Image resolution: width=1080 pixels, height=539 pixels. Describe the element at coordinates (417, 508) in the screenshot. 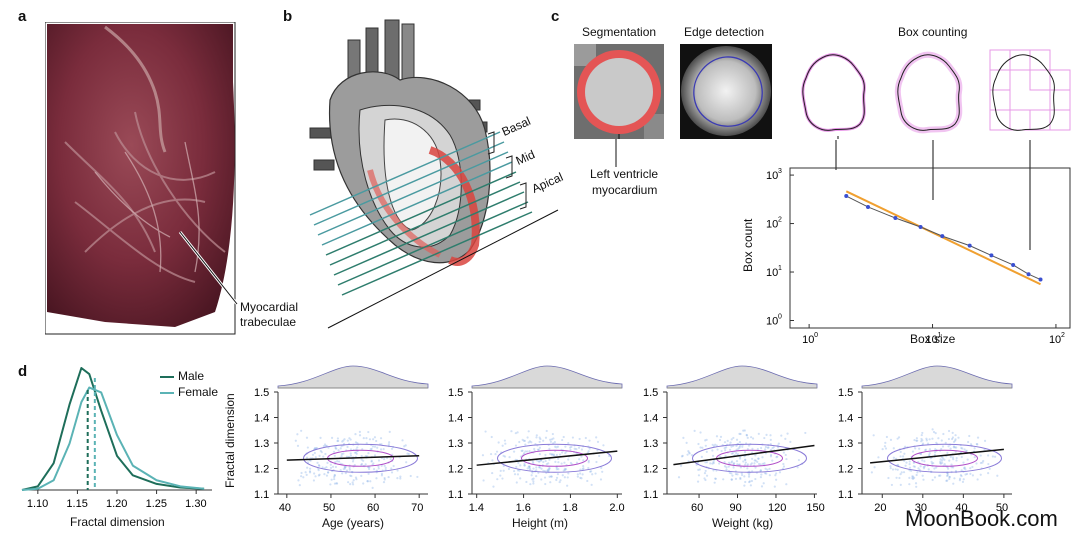

I see `scatter-x-tick-label: 70` at that location.